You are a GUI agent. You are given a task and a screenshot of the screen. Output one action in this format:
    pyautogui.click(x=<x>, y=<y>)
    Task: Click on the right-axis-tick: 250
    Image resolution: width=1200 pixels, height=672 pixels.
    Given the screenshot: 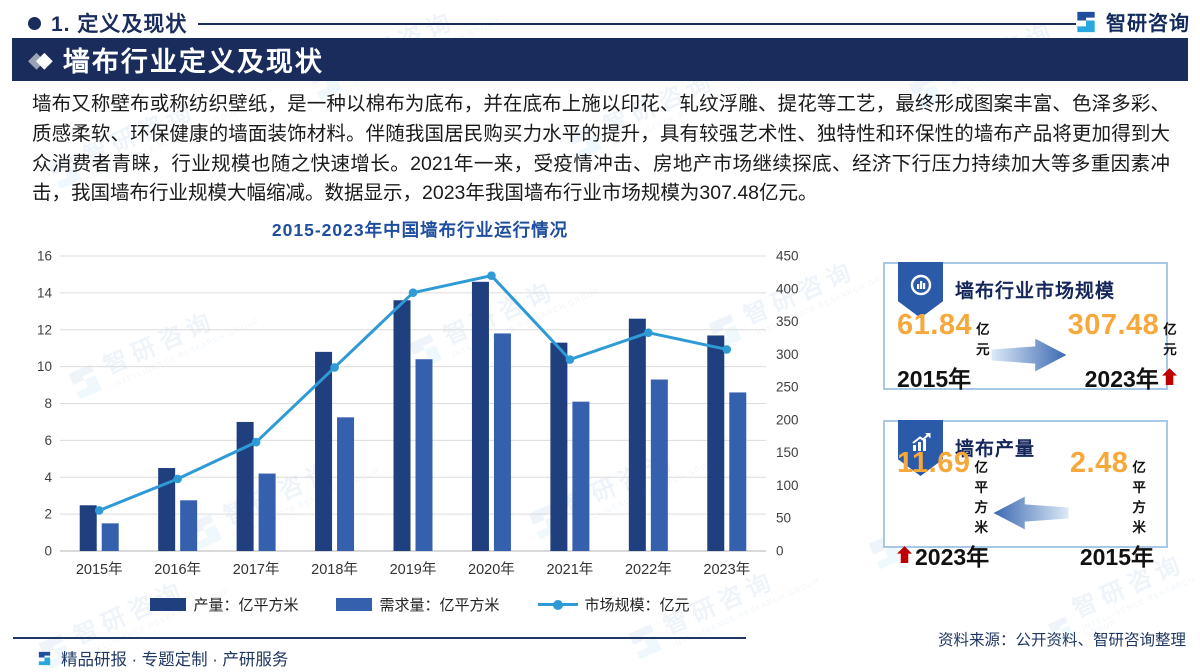 What is the action you would take?
    pyautogui.click(x=787, y=387)
    